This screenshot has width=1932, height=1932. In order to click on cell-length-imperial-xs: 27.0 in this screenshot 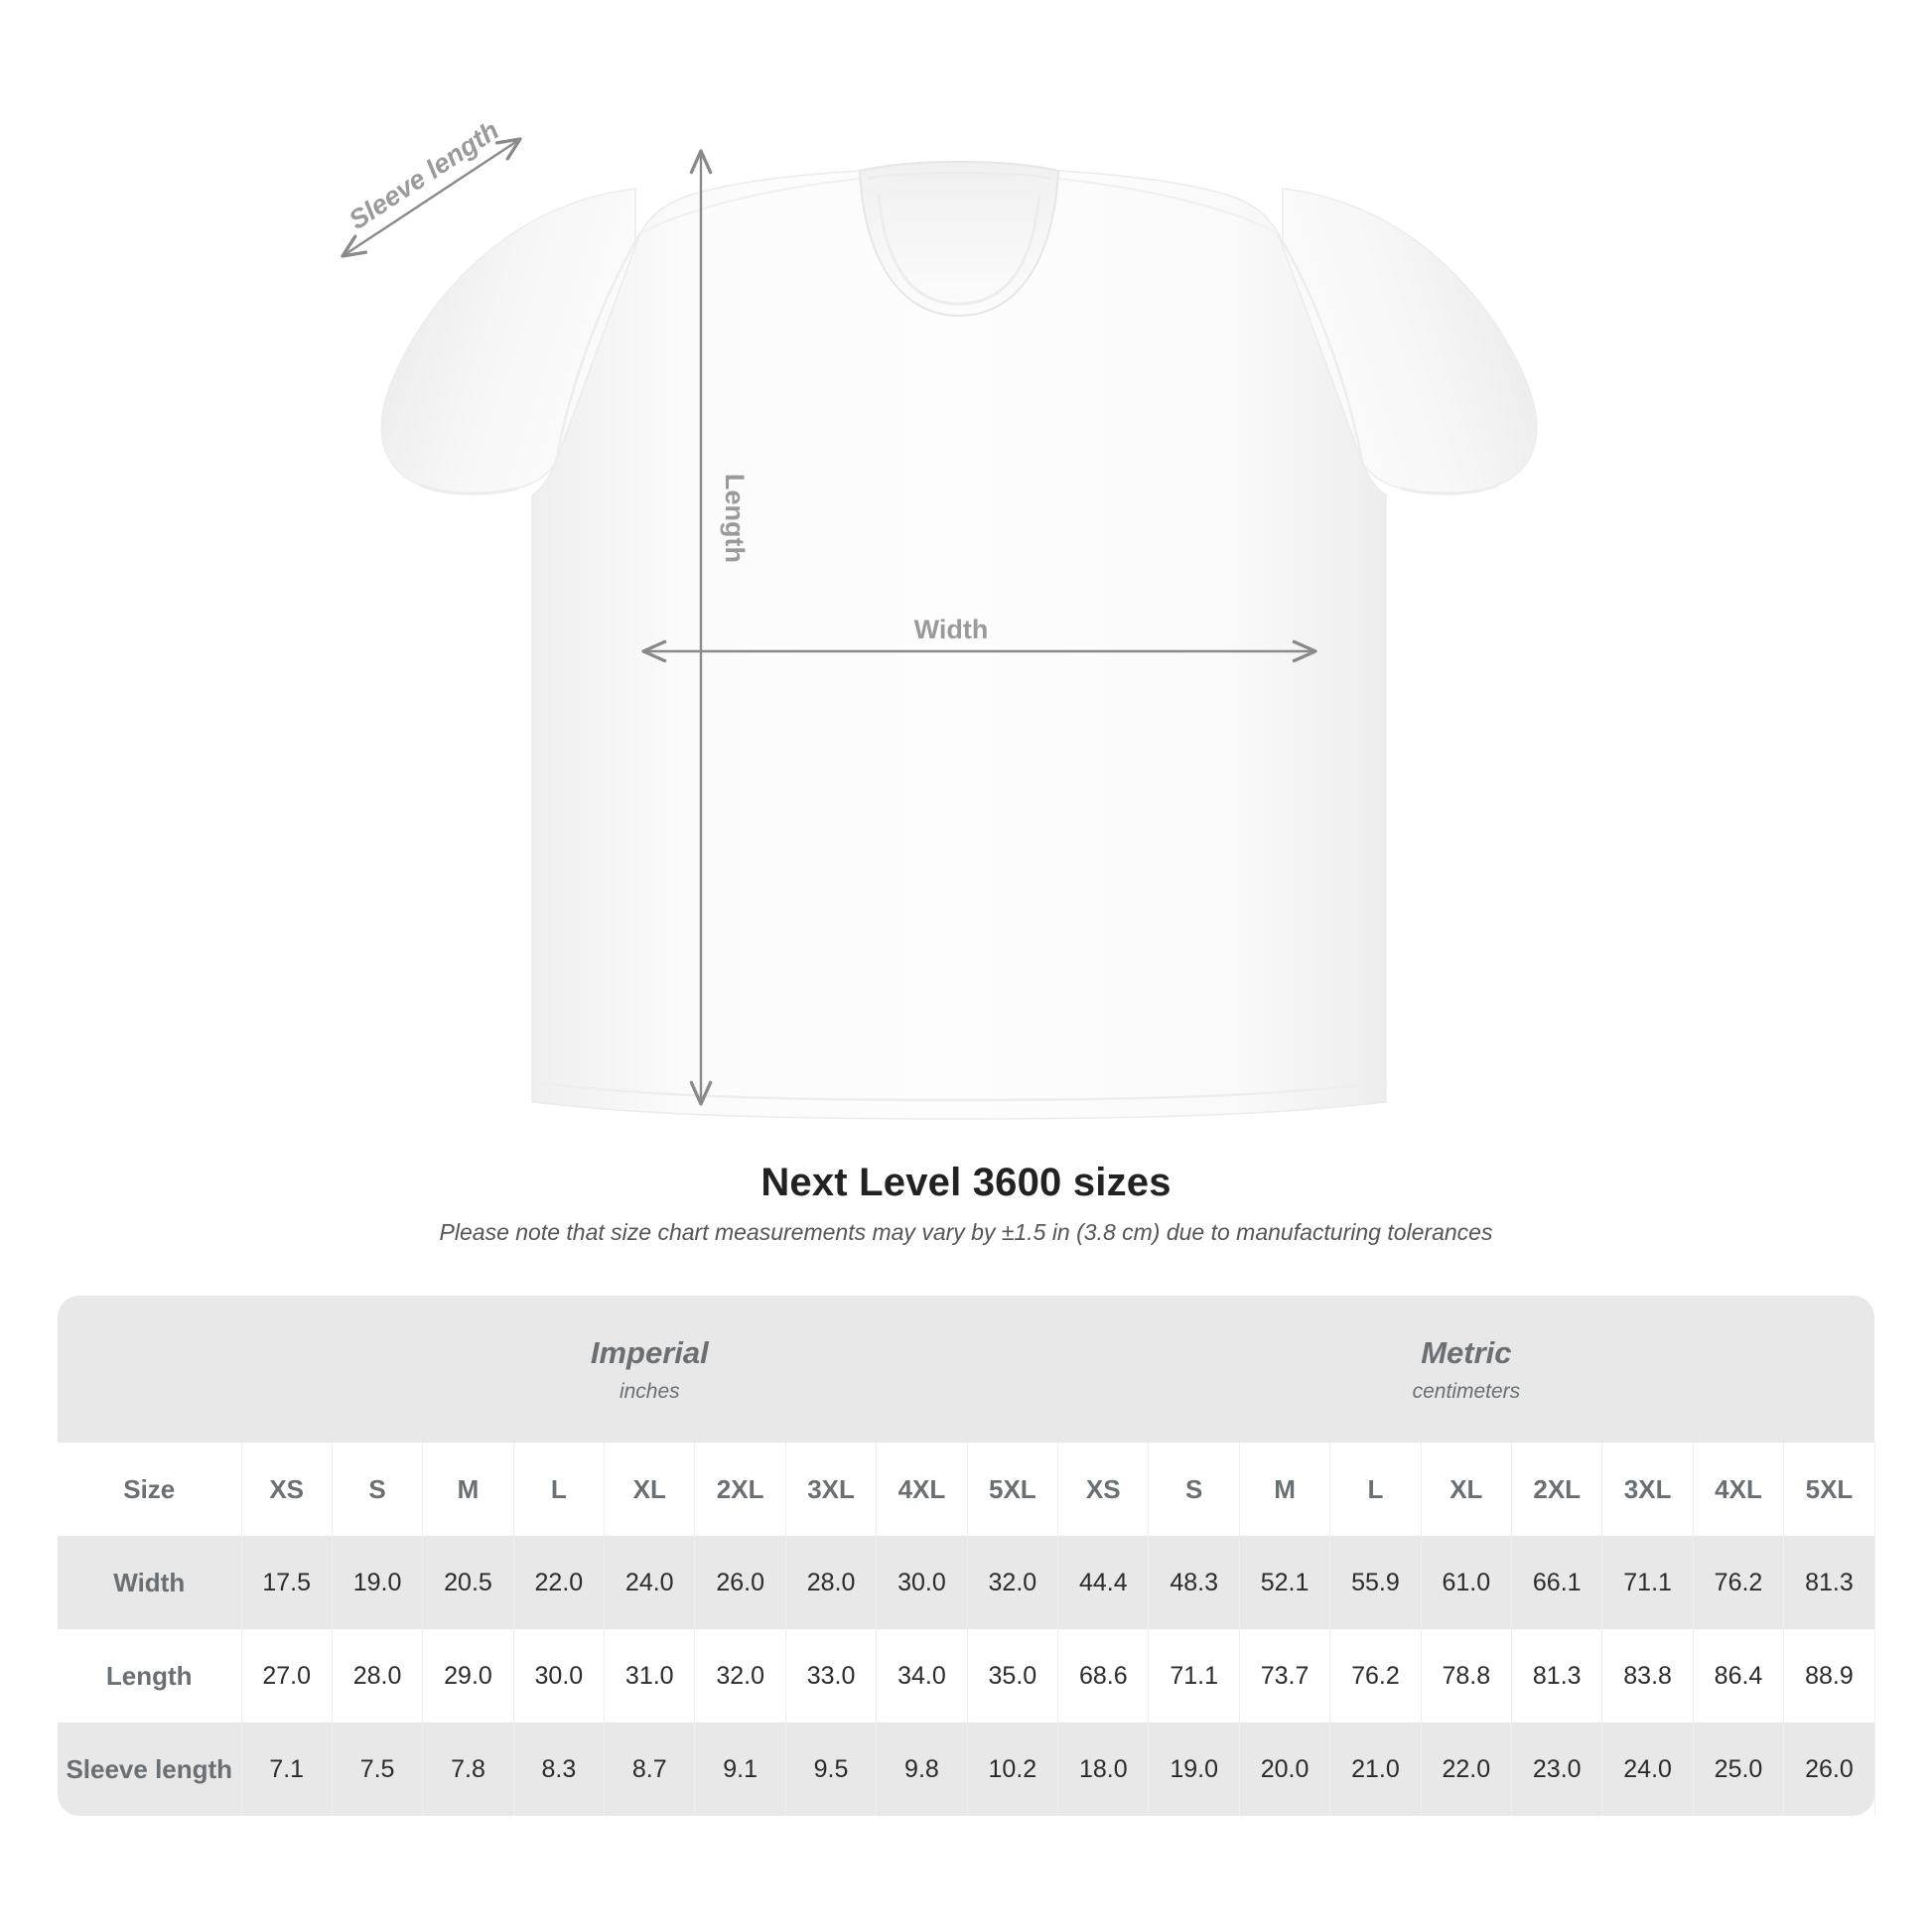, I will do `click(286, 1676)`.